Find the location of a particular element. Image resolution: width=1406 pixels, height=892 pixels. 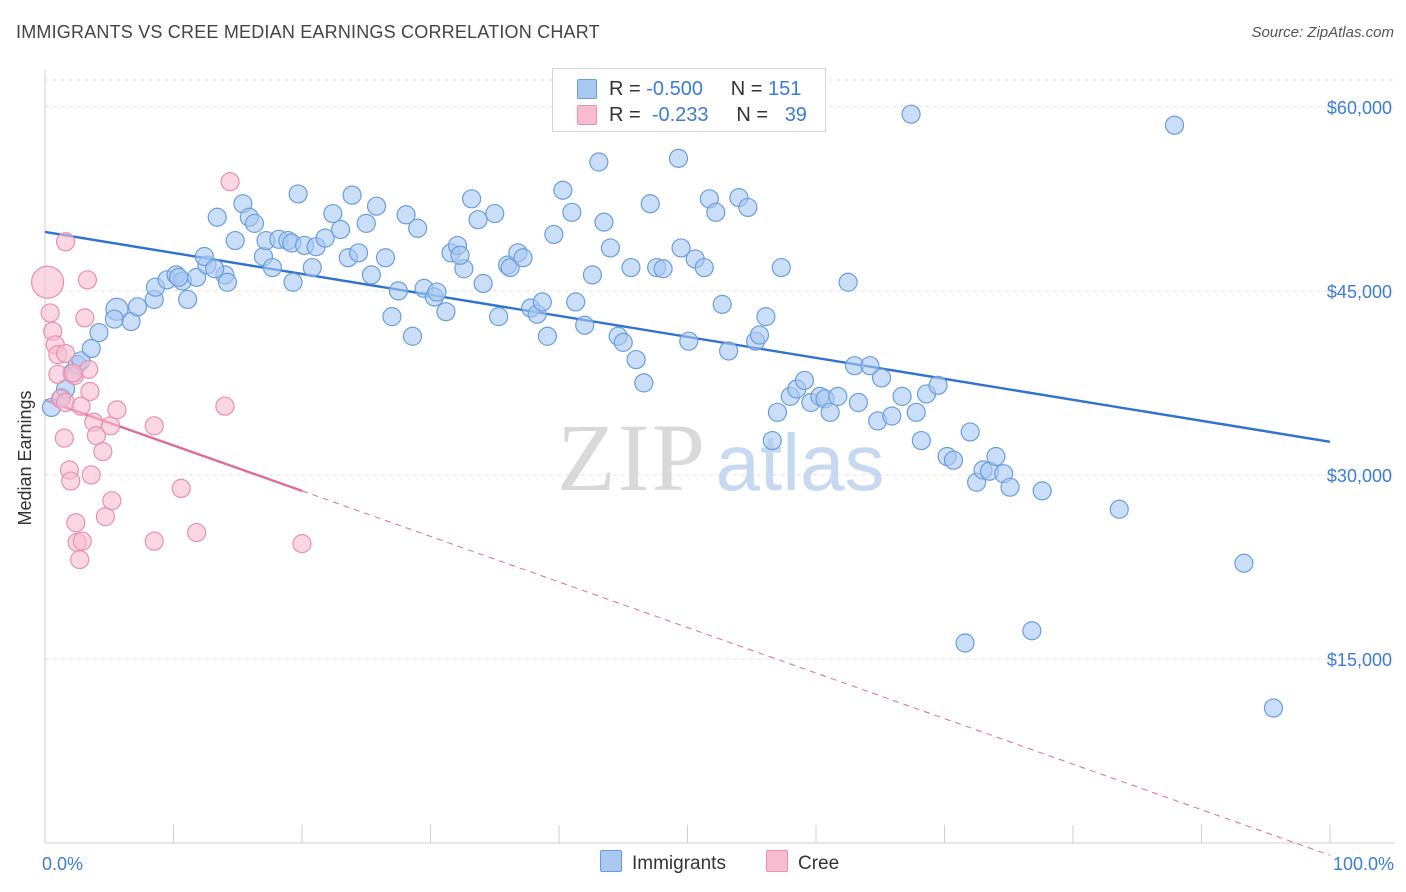

y-tick-label: $60,000 is located at coordinates (1359, 108).